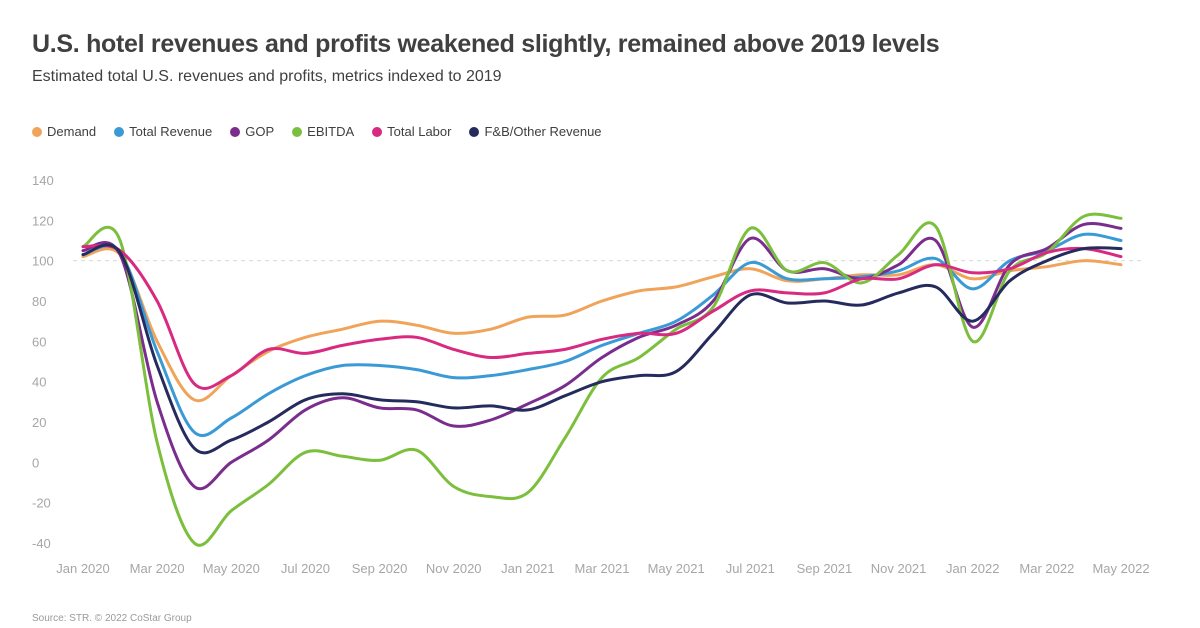  What do you see at coordinates (825, 568) in the screenshot?
I see `x-tick-label: Sep 2021` at bounding box center [825, 568].